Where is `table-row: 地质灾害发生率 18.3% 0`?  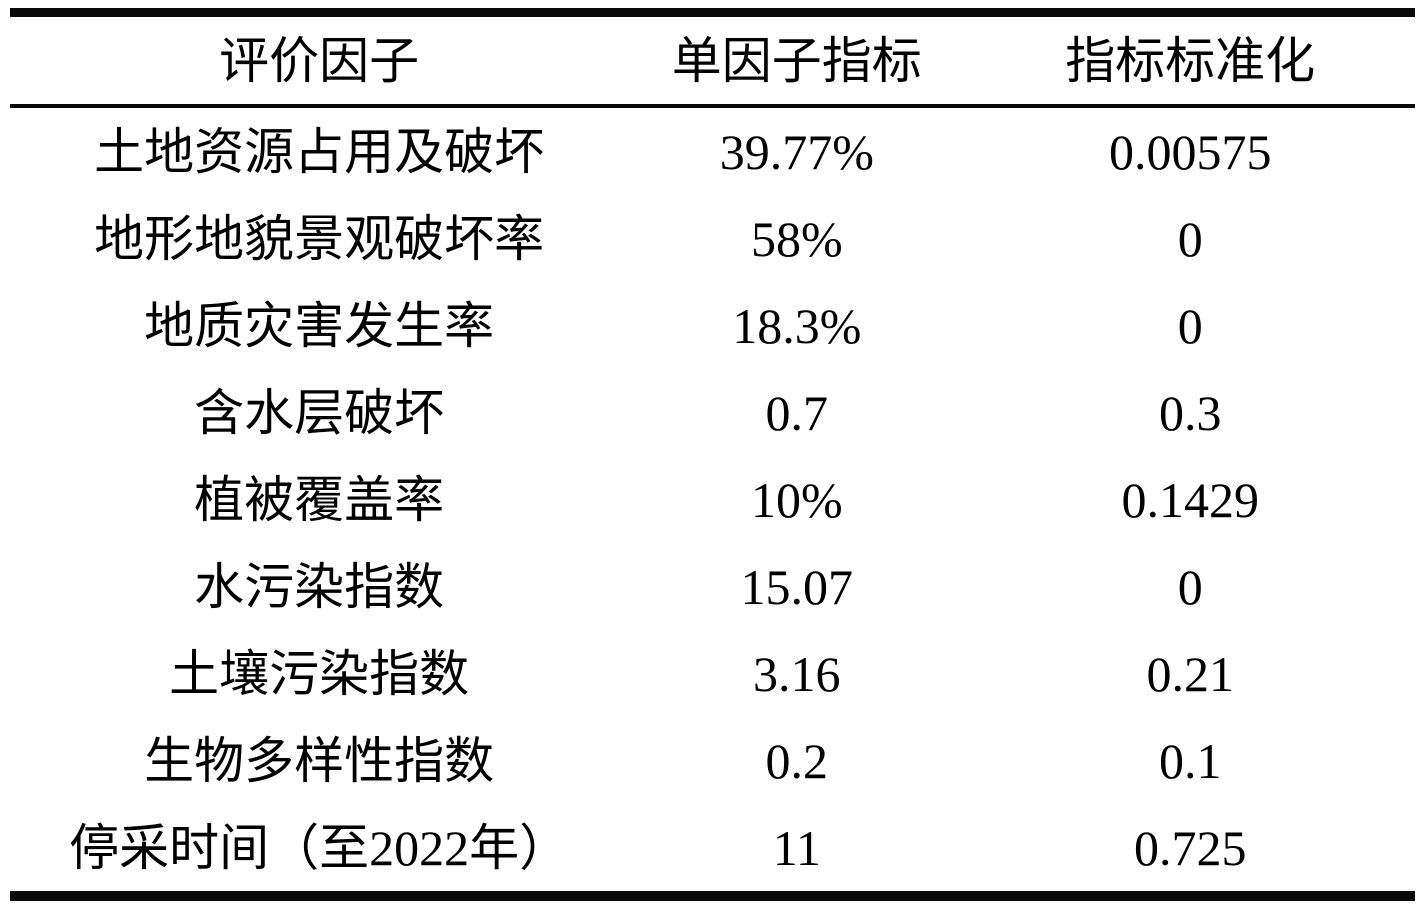 table-row: 地质灾害发生率 18.3% 0 is located at coordinates (712, 325).